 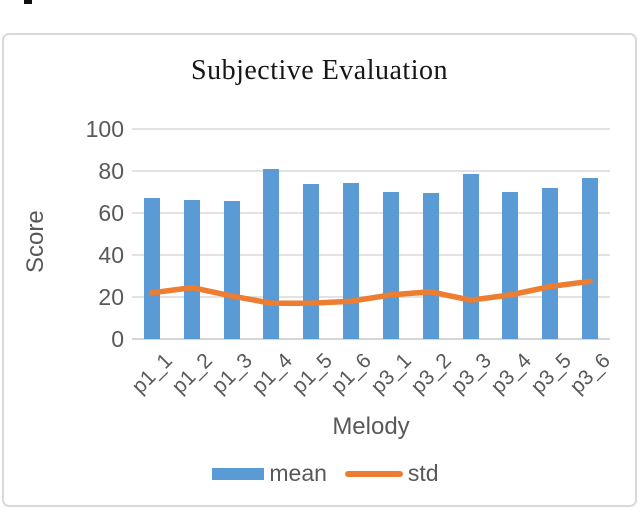 I want to click on x-tick-label-p1_1: p1_1, so click(x=152, y=374).